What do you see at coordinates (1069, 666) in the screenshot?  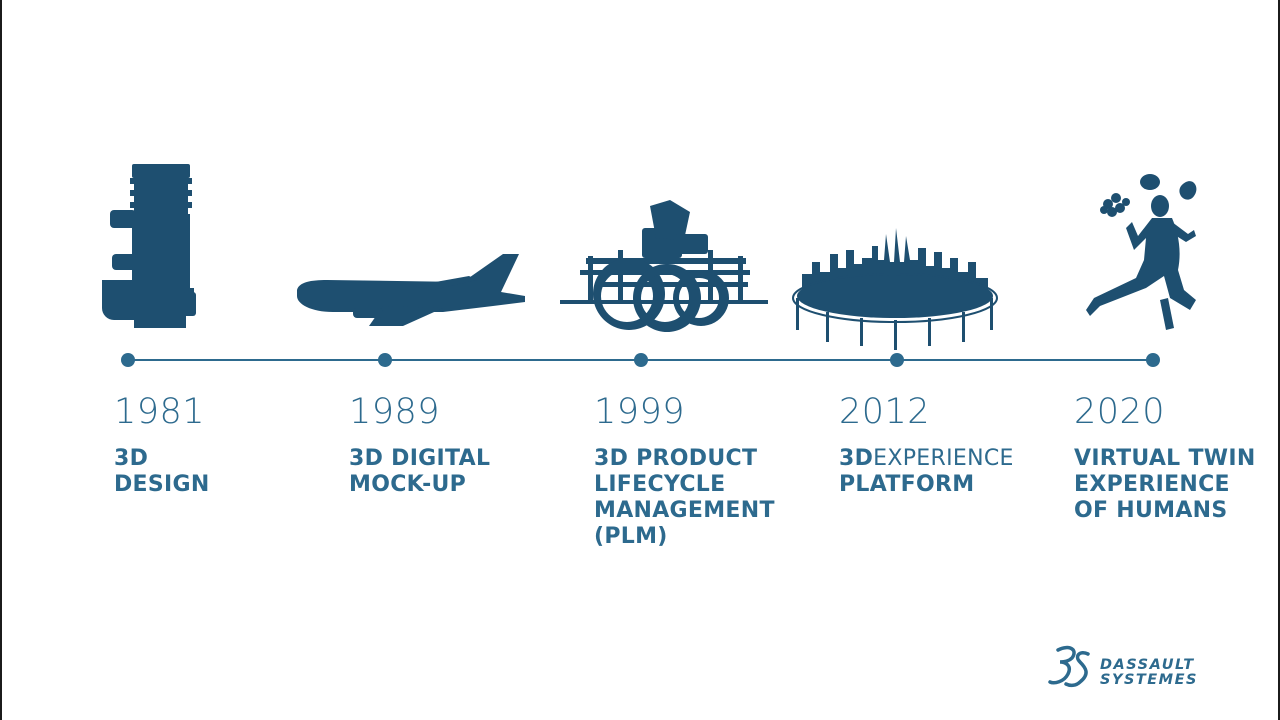 I see `3ds-logo-icon` at bounding box center [1069, 666].